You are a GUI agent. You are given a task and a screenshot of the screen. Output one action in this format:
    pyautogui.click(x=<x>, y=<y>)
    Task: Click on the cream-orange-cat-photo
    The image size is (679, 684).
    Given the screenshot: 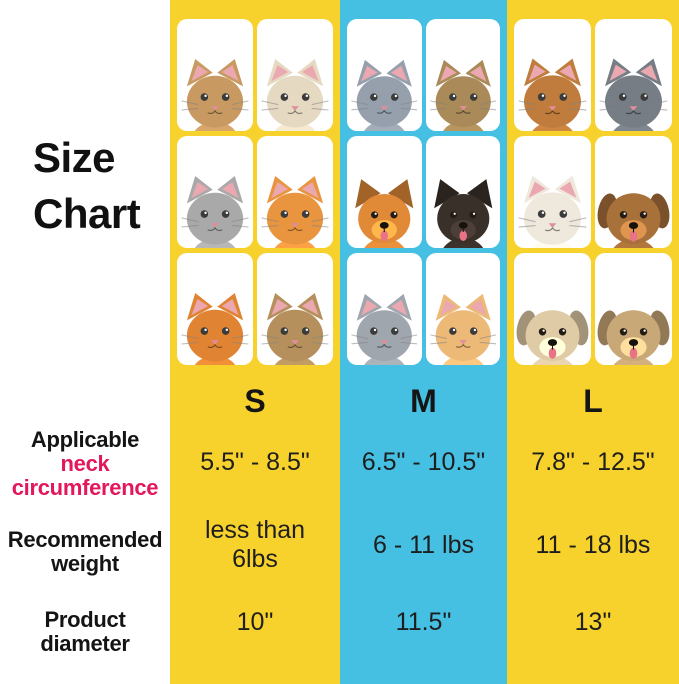 What is the action you would take?
    pyautogui.click(x=462, y=309)
    